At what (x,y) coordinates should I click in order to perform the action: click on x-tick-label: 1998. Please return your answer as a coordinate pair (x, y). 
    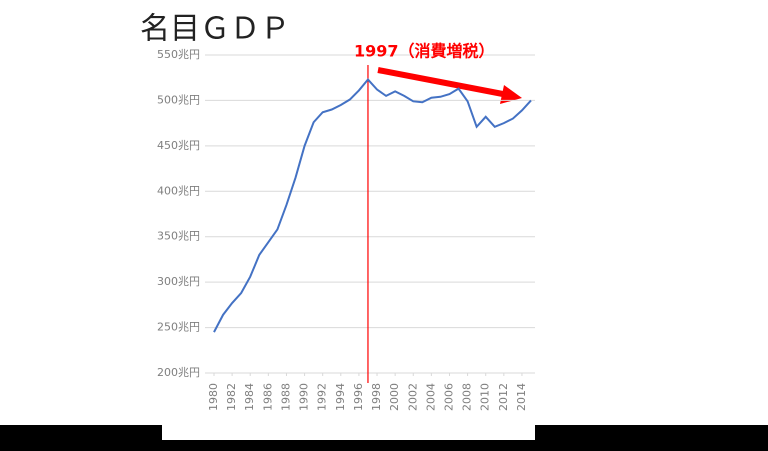
    Looking at the image, I should click on (376, 397).